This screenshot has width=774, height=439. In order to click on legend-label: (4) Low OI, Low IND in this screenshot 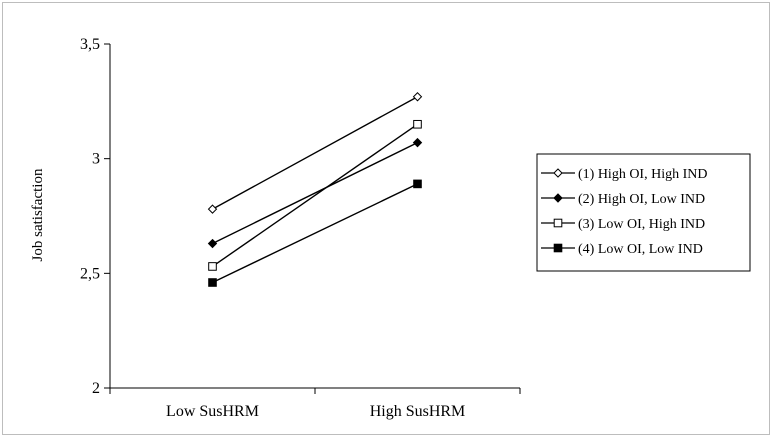, I will do `click(640, 249)`.